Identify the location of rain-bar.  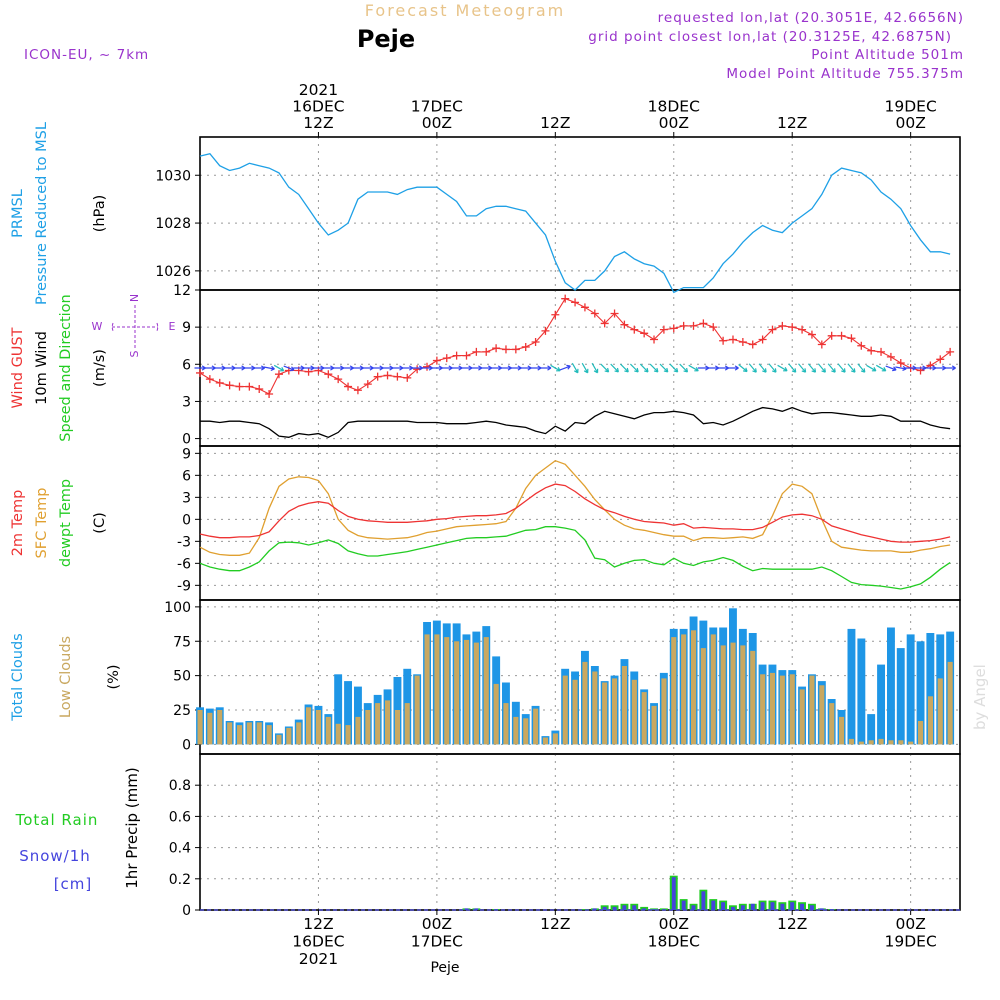
(585, 909).